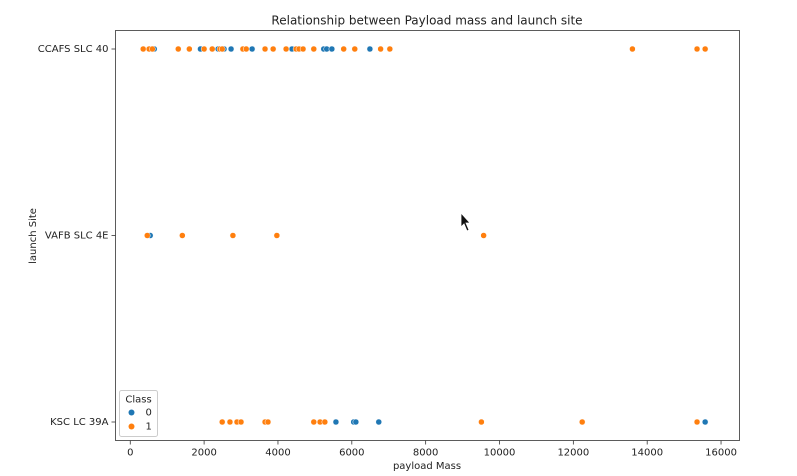  Describe the element at coordinates (351, 453) in the screenshot. I see `x-tick-label: 6000` at that location.